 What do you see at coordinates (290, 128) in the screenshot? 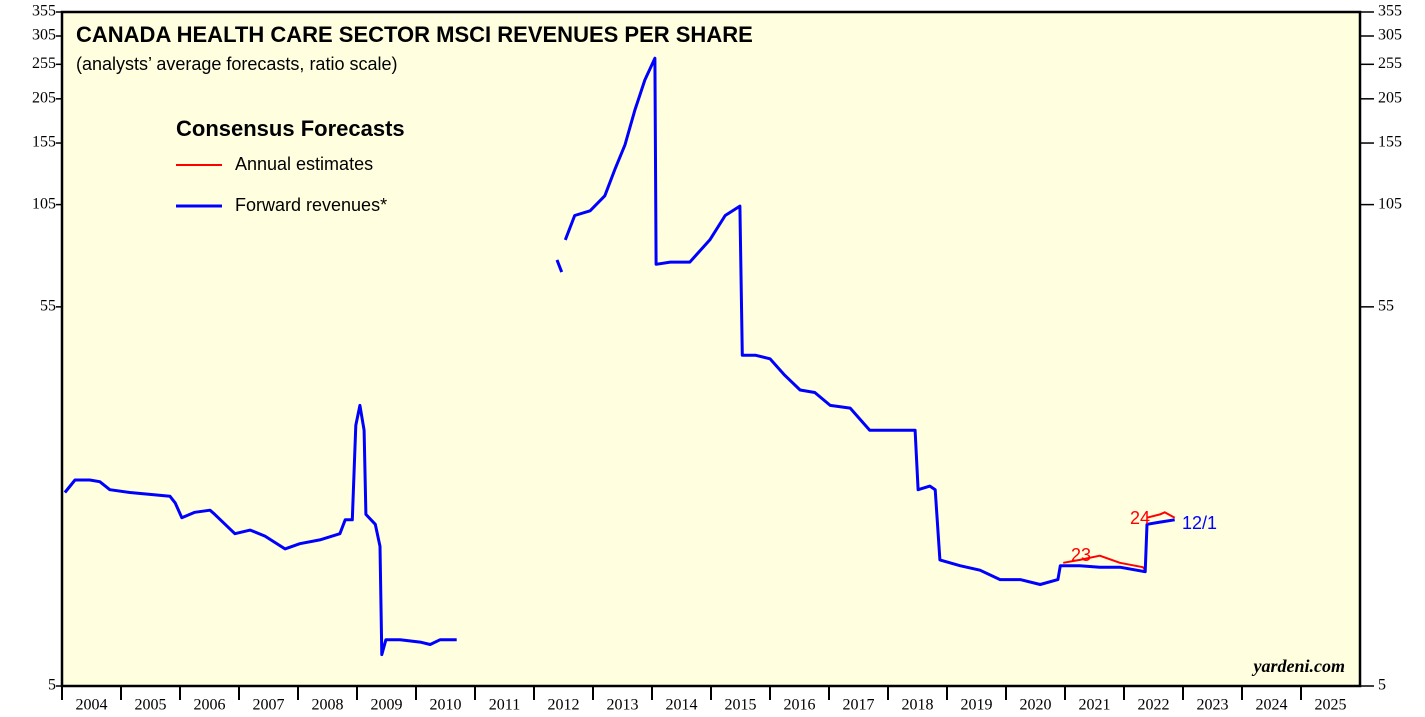
I see `legend-title: Consensus Forecasts` at bounding box center [290, 128].